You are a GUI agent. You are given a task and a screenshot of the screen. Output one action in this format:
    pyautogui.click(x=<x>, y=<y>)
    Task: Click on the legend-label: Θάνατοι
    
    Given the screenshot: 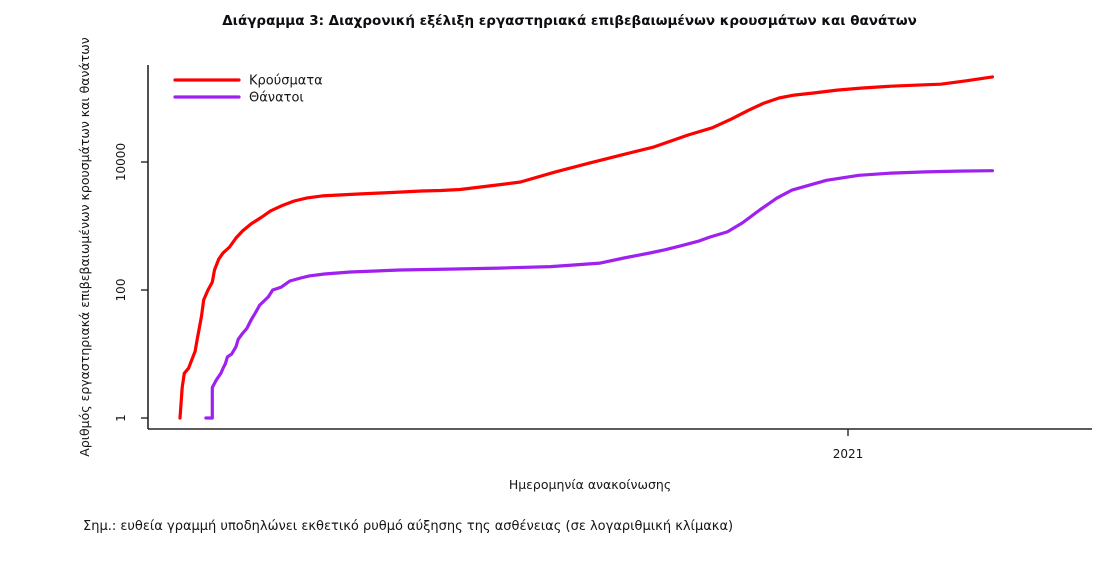 What is the action you would take?
    pyautogui.click(x=276, y=98)
    